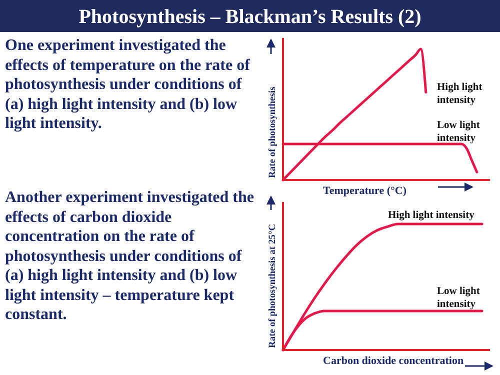 This screenshot has height=375, width=500. I want to click on x-axis-title: Temperature (°C), so click(365, 191).